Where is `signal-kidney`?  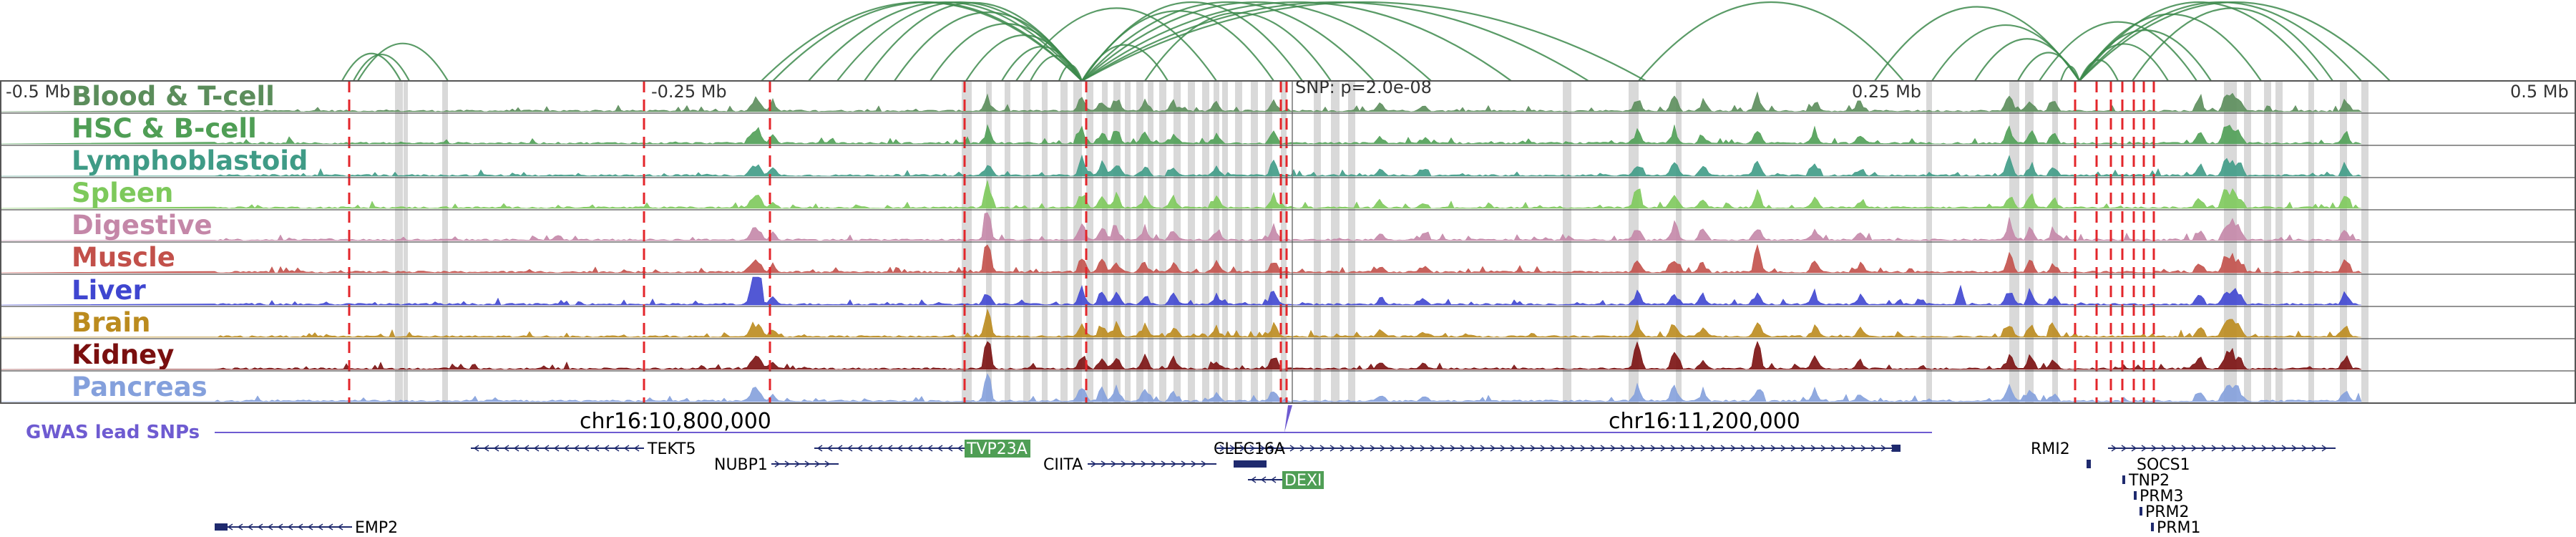
signal-kidney is located at coordinates (1181, 355).